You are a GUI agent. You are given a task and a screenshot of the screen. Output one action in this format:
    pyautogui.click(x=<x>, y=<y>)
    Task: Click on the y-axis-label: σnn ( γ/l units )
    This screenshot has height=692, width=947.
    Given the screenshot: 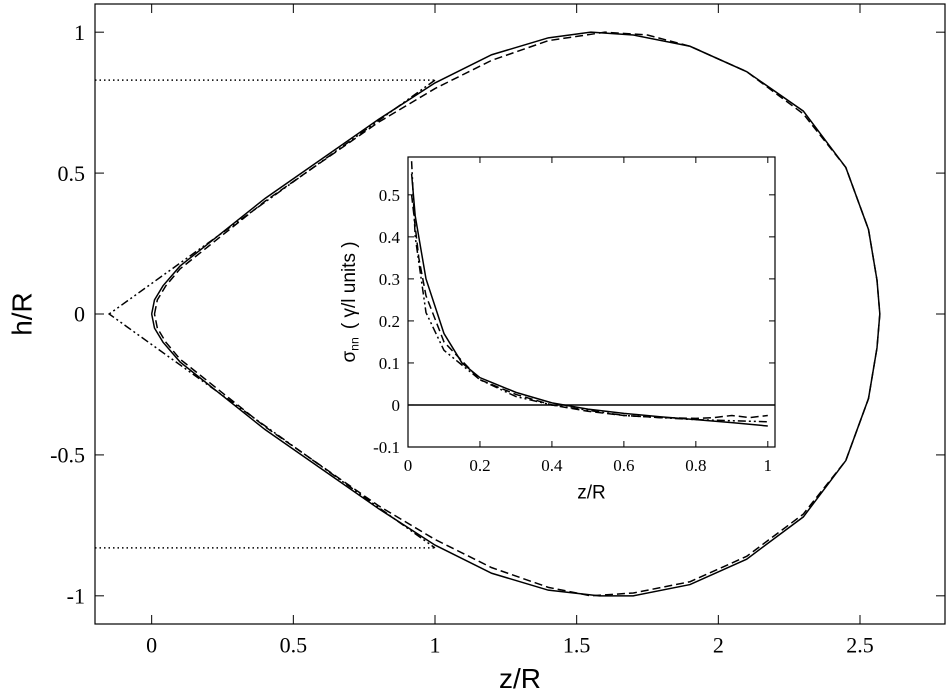 What is the action you would take?
    pyautogui.click(x=350, y=301)
    